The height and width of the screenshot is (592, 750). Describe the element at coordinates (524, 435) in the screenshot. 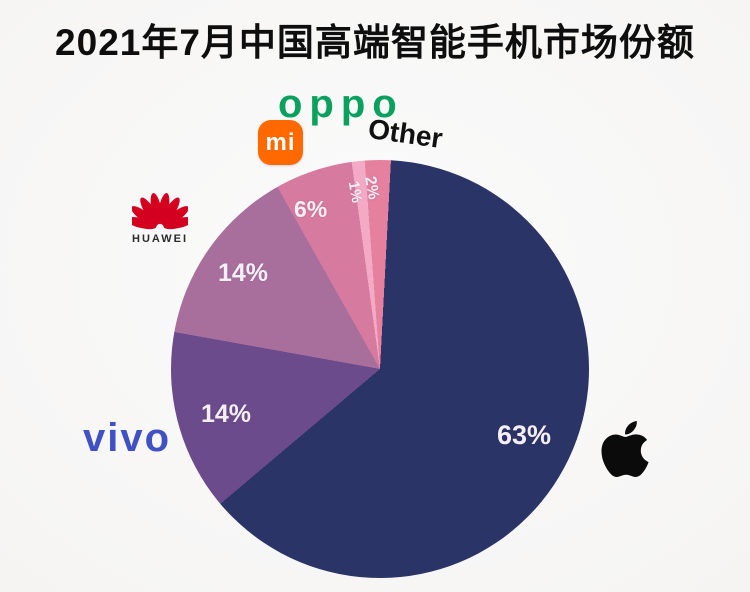

I see `slice-label-apple: 63%` at that location.